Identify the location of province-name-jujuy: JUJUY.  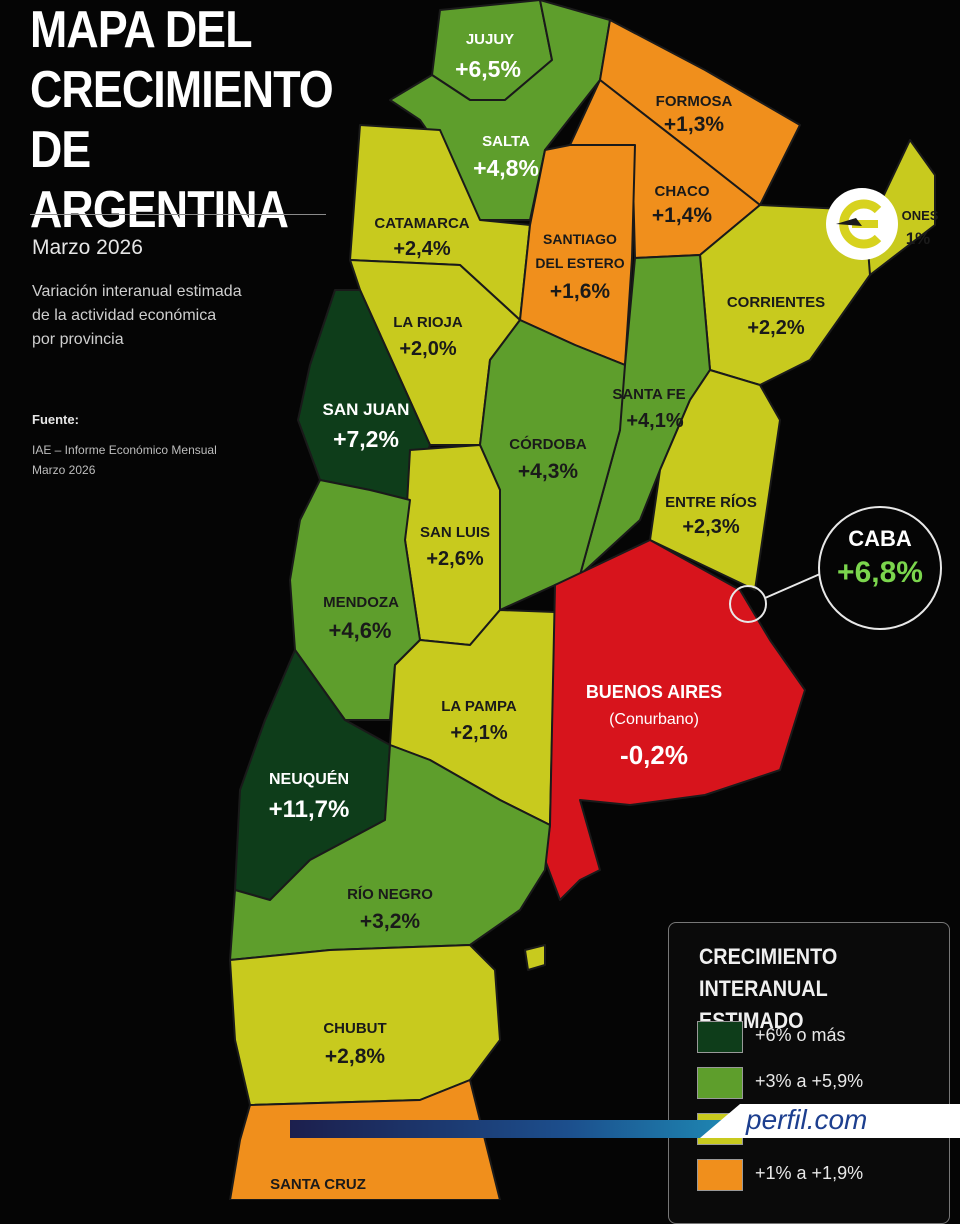
(490, 39).